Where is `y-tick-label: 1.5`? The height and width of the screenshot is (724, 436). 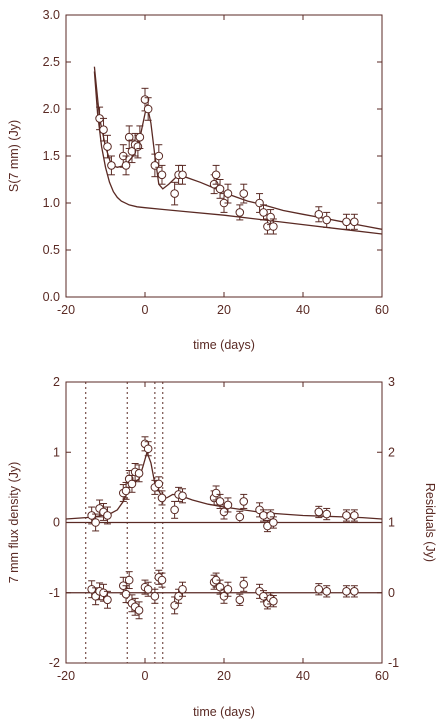
y-tick-label: 1.5 is located at coordinates (51, 156).